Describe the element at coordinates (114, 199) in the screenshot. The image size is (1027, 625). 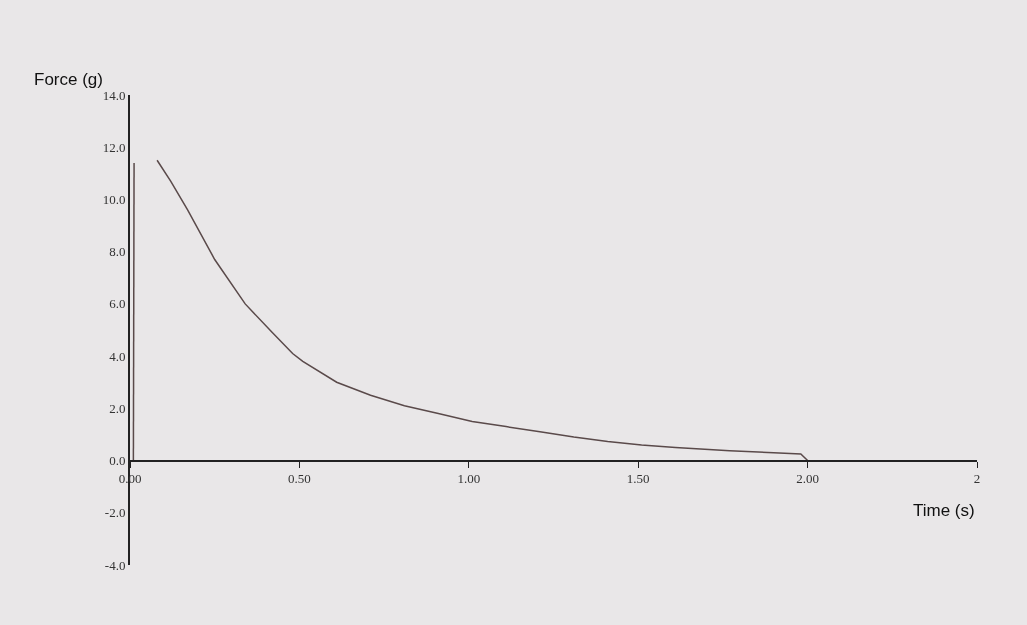
I see `y-tick-label: 10.0` at that location.